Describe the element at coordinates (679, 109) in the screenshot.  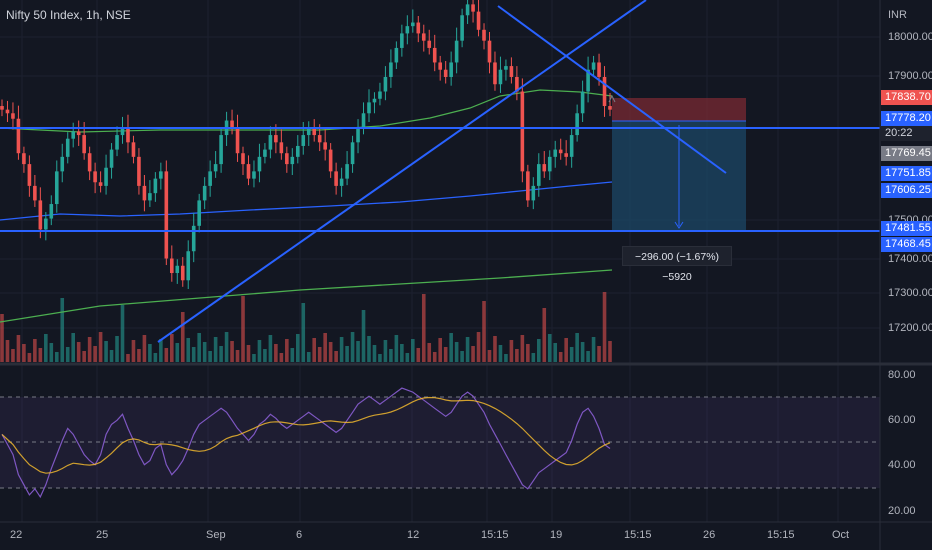
I see `stop-loss-zone` at that location.